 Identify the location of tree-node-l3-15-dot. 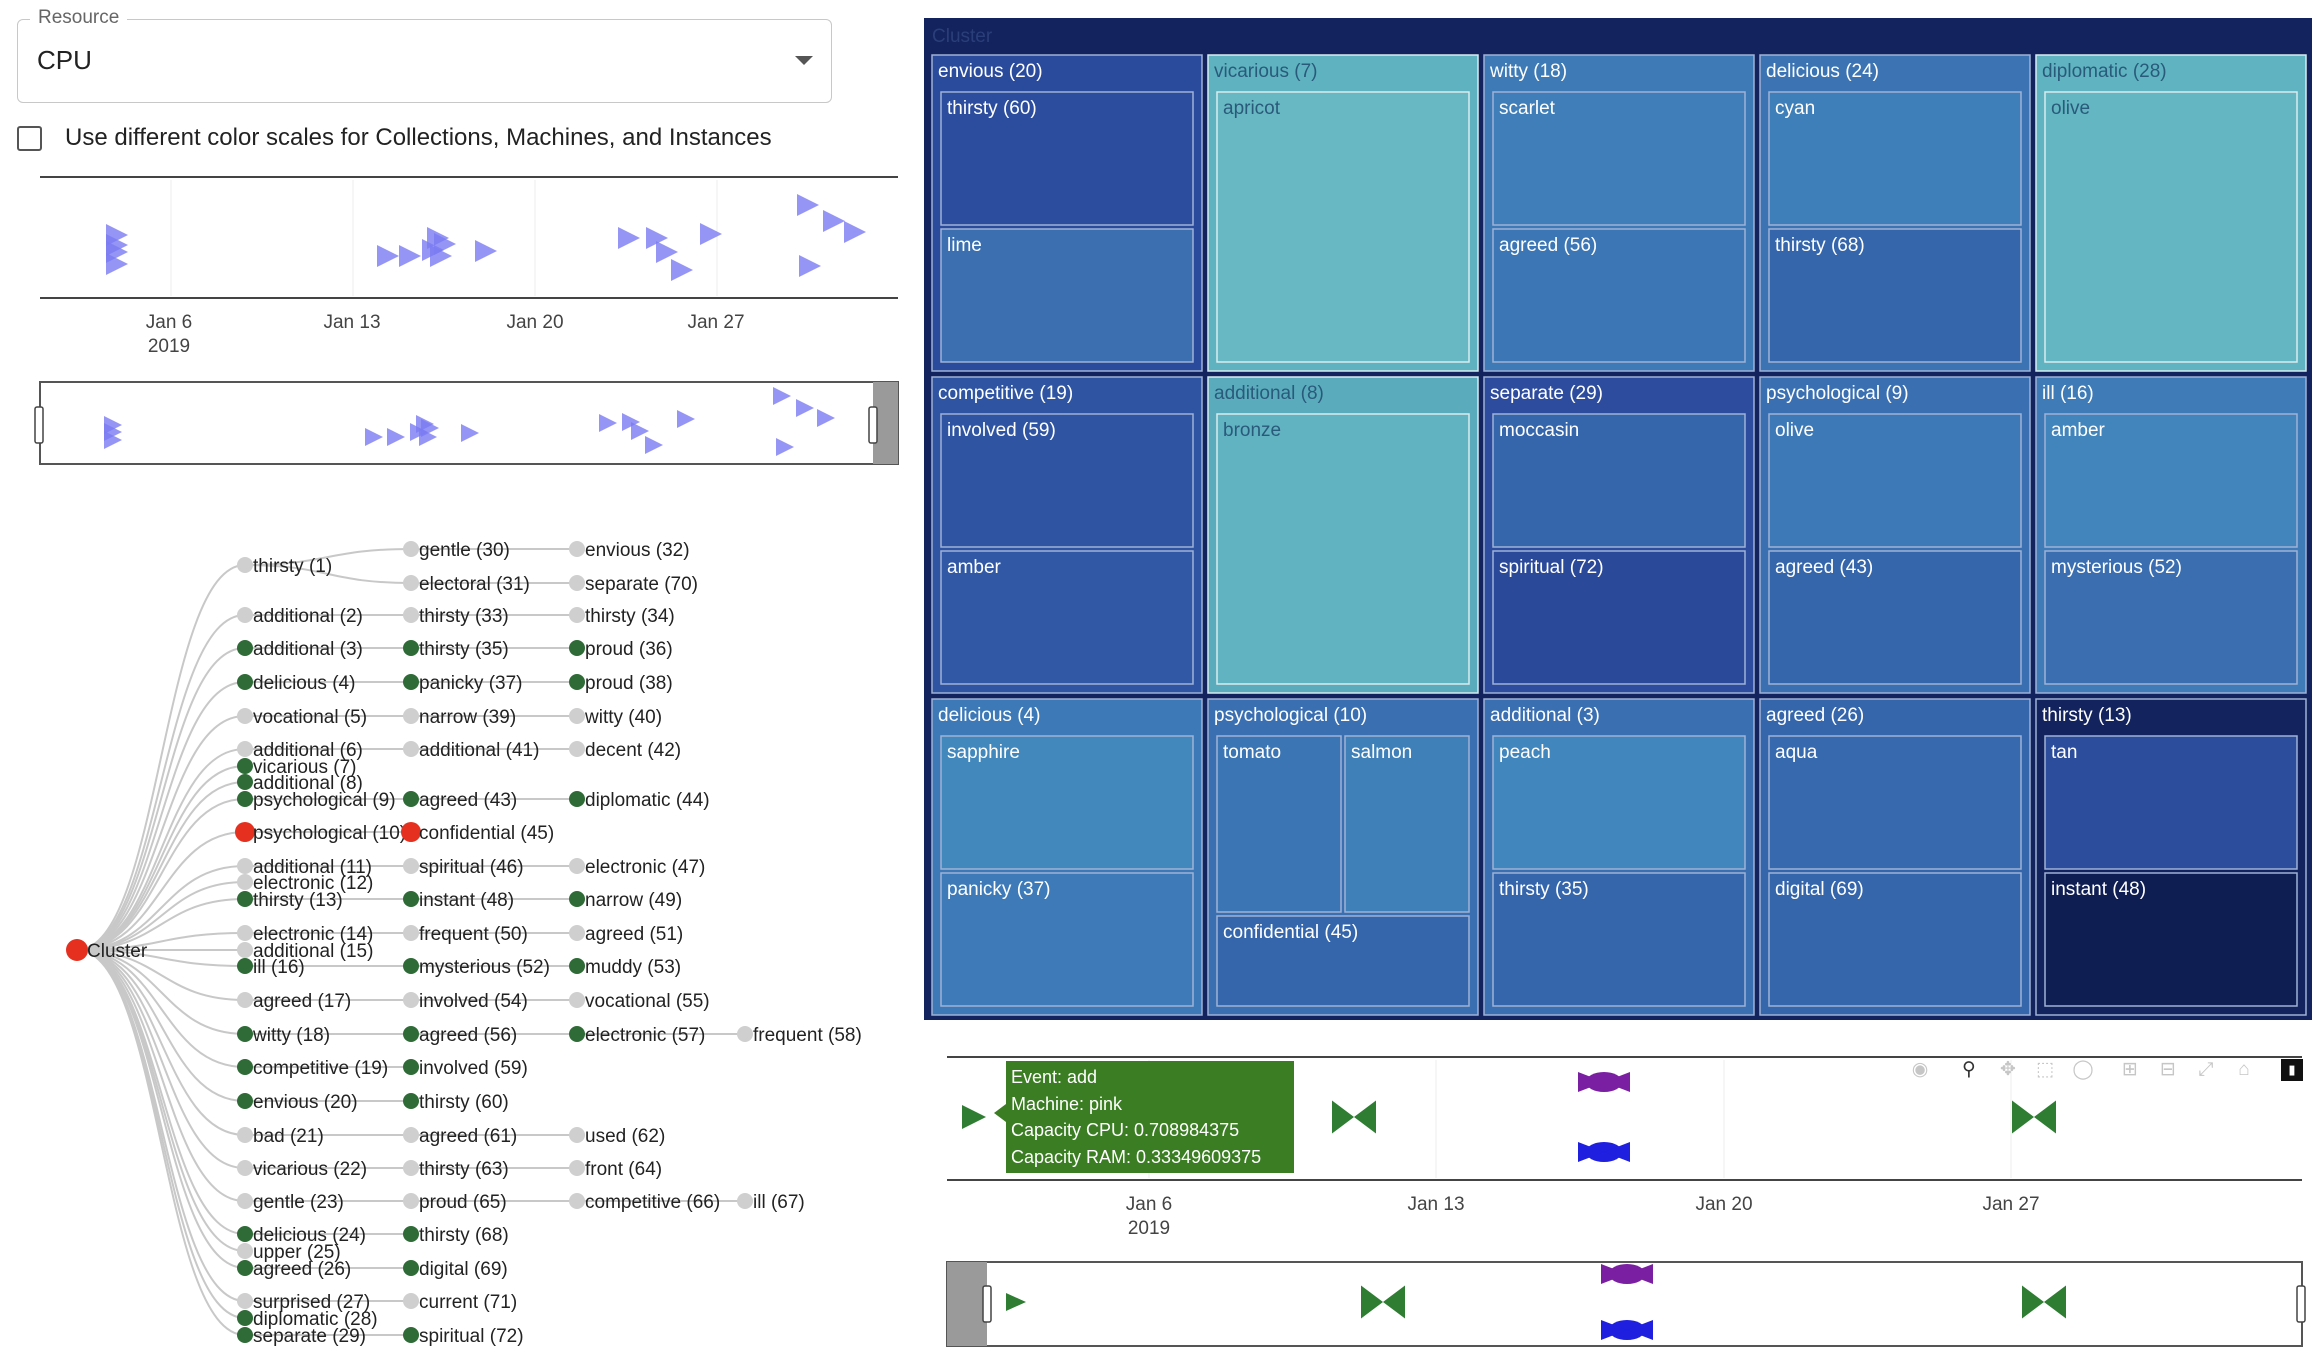
(577, 1168).